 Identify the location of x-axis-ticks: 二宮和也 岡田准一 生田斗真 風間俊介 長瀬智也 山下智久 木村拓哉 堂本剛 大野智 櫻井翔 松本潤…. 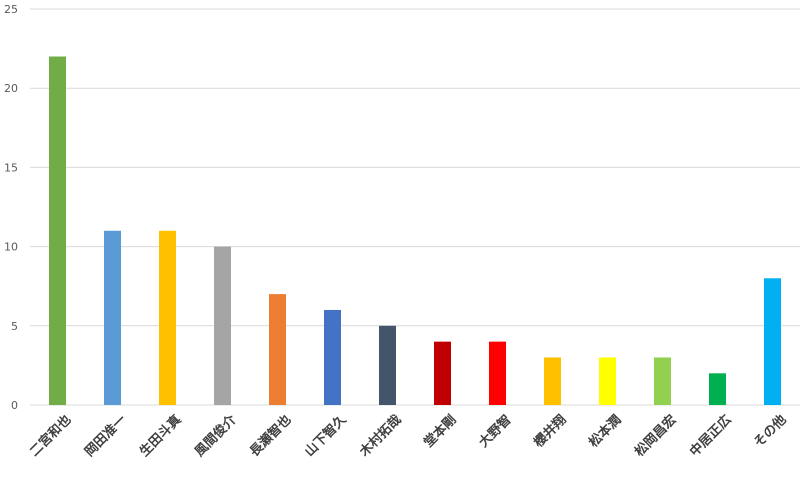
(407, 435).